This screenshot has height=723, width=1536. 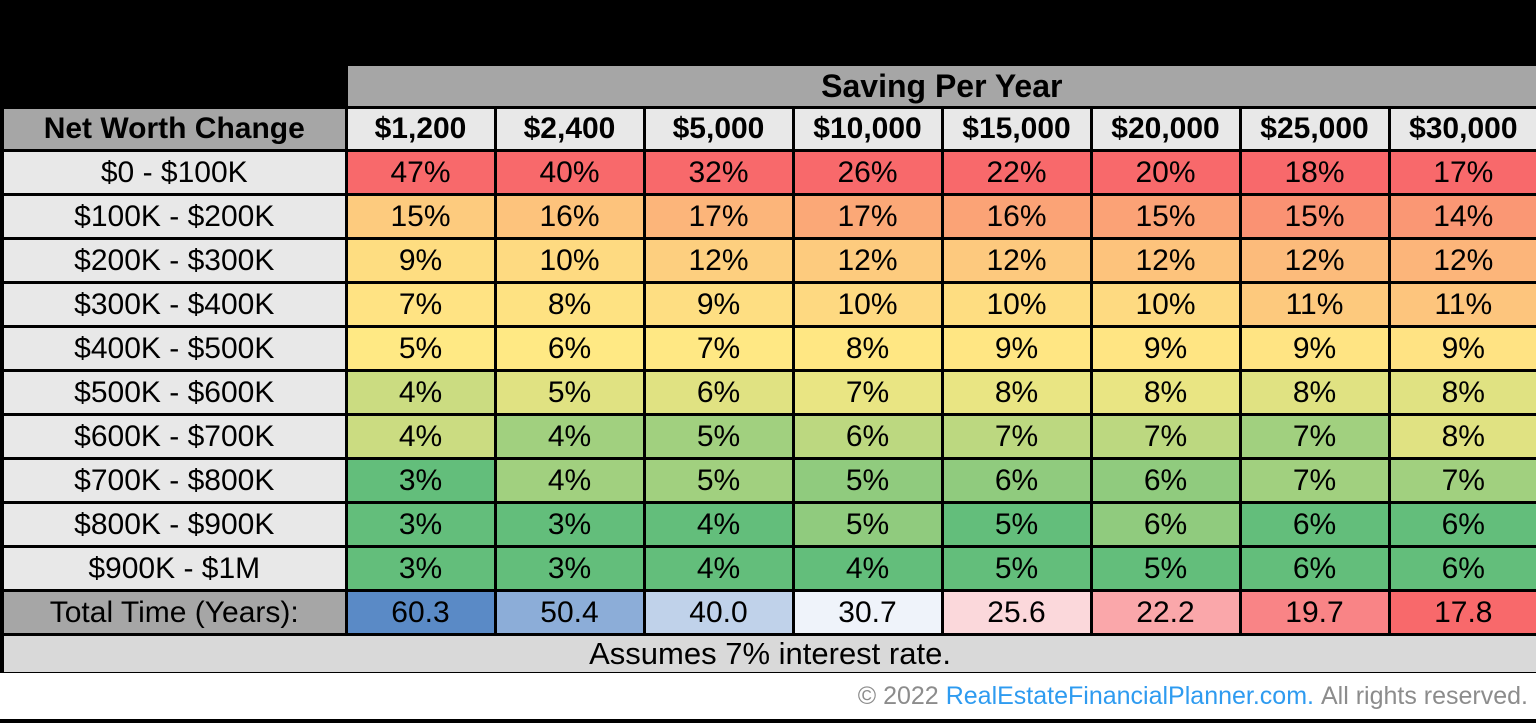 I want to click on total-time-cell: 22.2, so click(x=1165, y=612).